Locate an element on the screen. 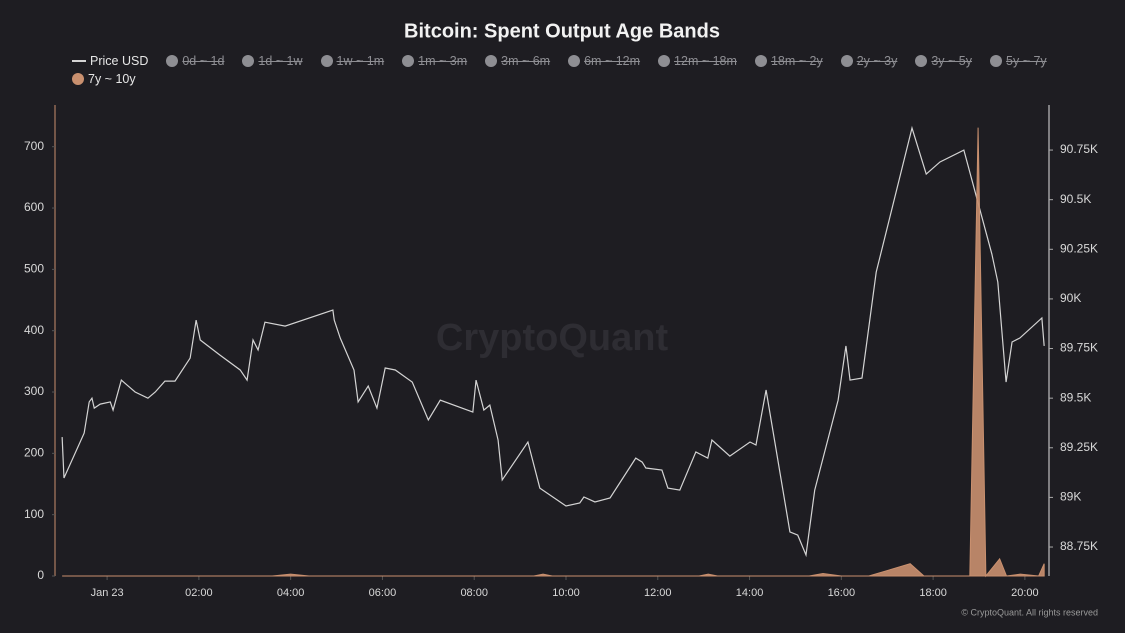 The image size is (1125, 633). y2-tick-label: 89.25K is located at coordinates (1079, 447).